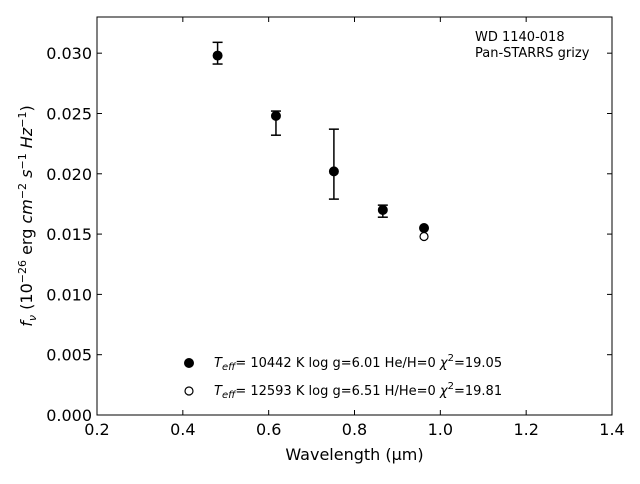  I want to click on legend-marker-open, so click(189, 391).